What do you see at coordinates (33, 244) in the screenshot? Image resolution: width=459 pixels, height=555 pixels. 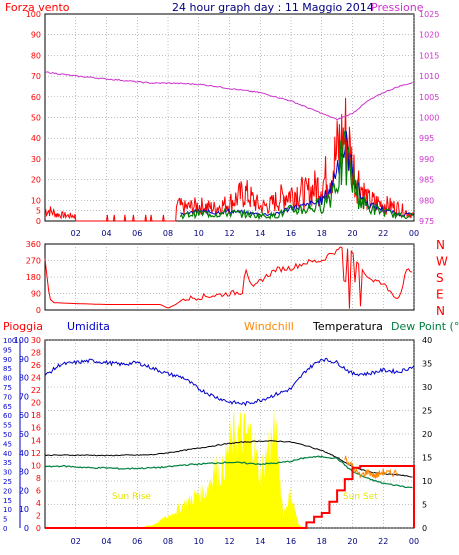 I see `direction-tick-label: 360` at bounding box center [33, 244].